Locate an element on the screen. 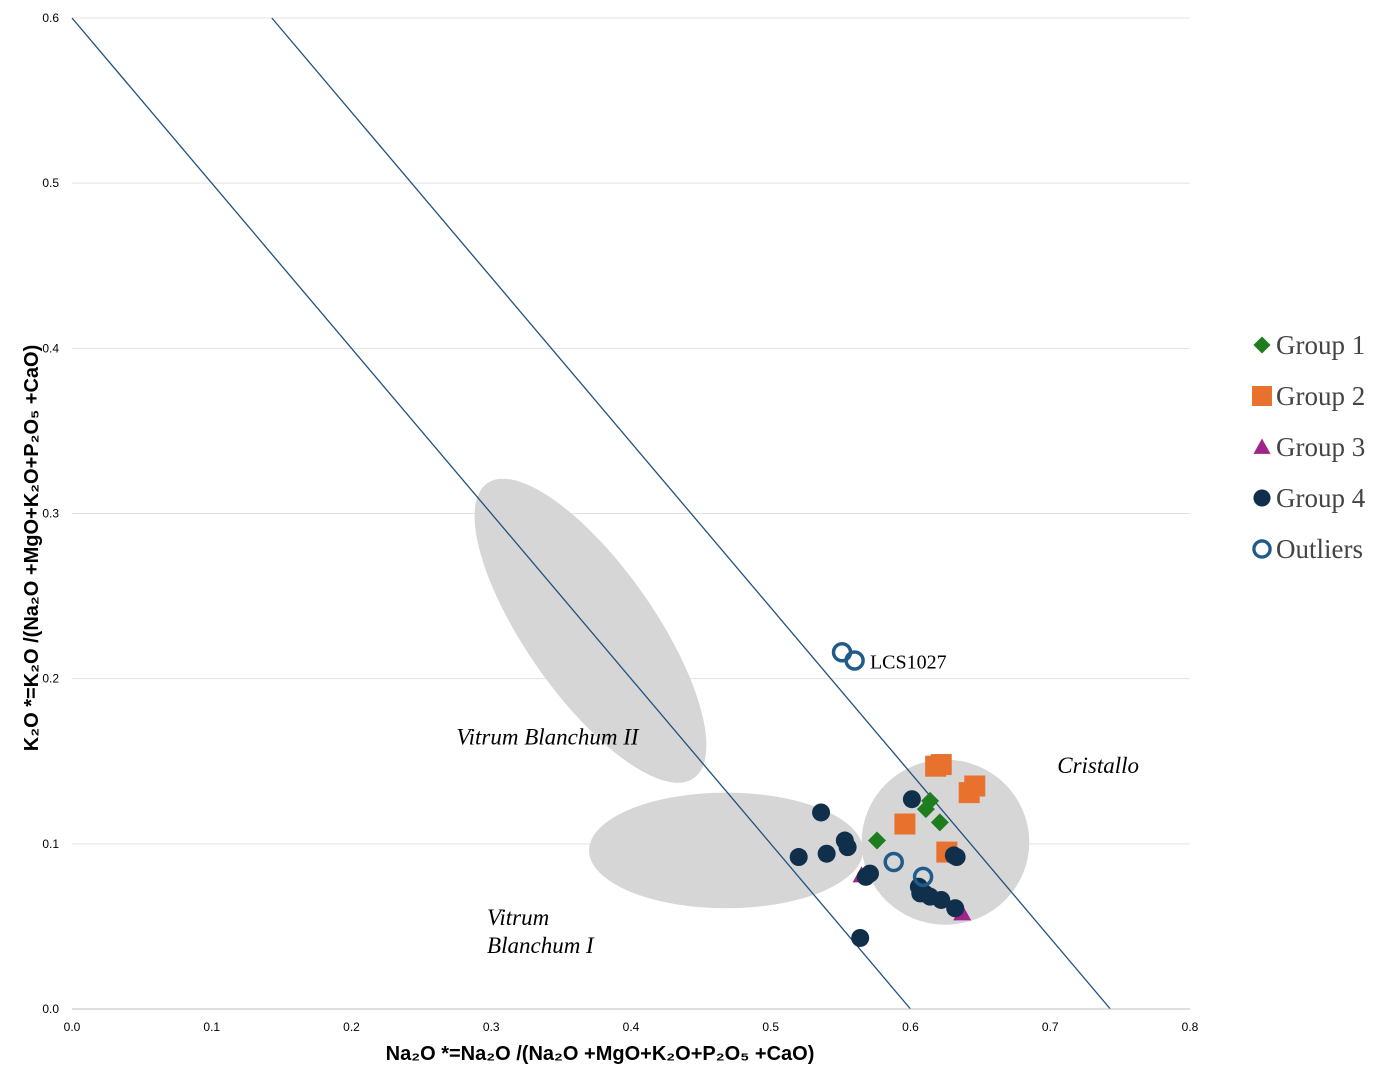 The image size is (1376, 1065). y-tick-label-6: 0.6 is located at coordinates (50, 18).